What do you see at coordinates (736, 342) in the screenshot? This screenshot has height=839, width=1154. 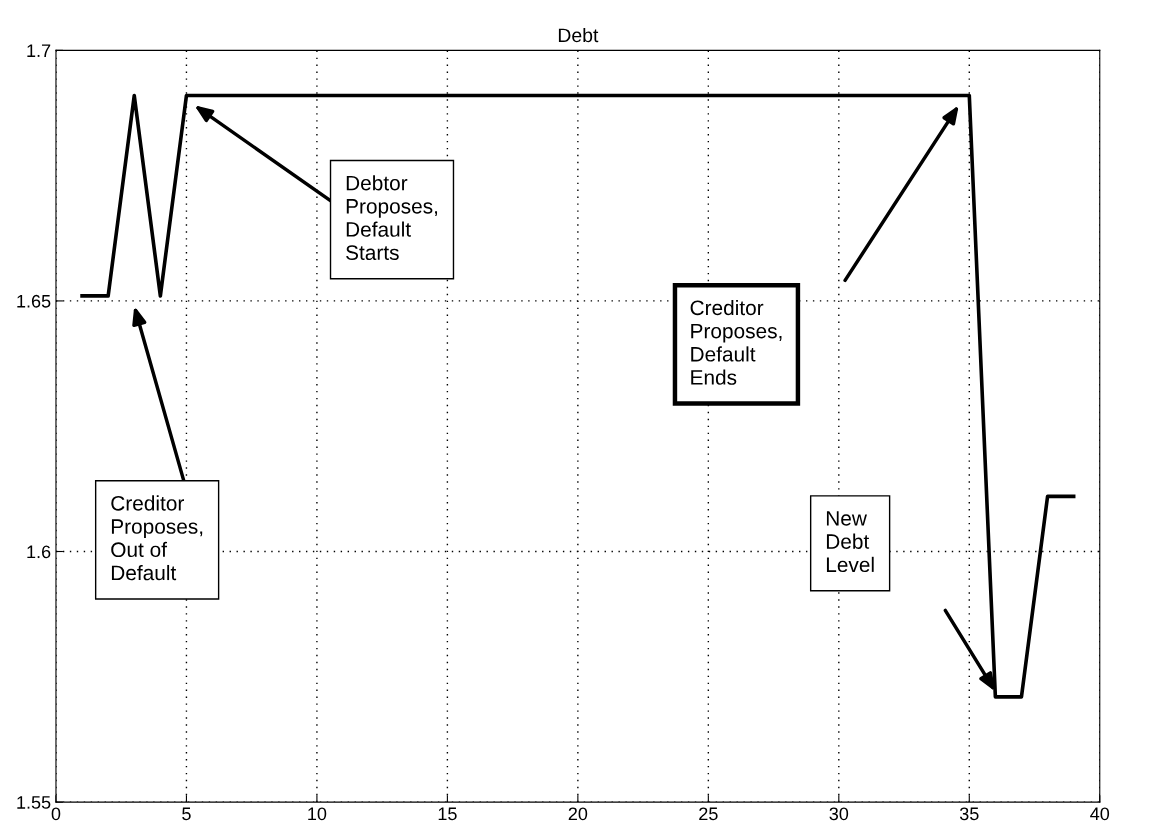 I see `annotation: Creditor Proposes, Default Ends` at bounding box center [736, 342].